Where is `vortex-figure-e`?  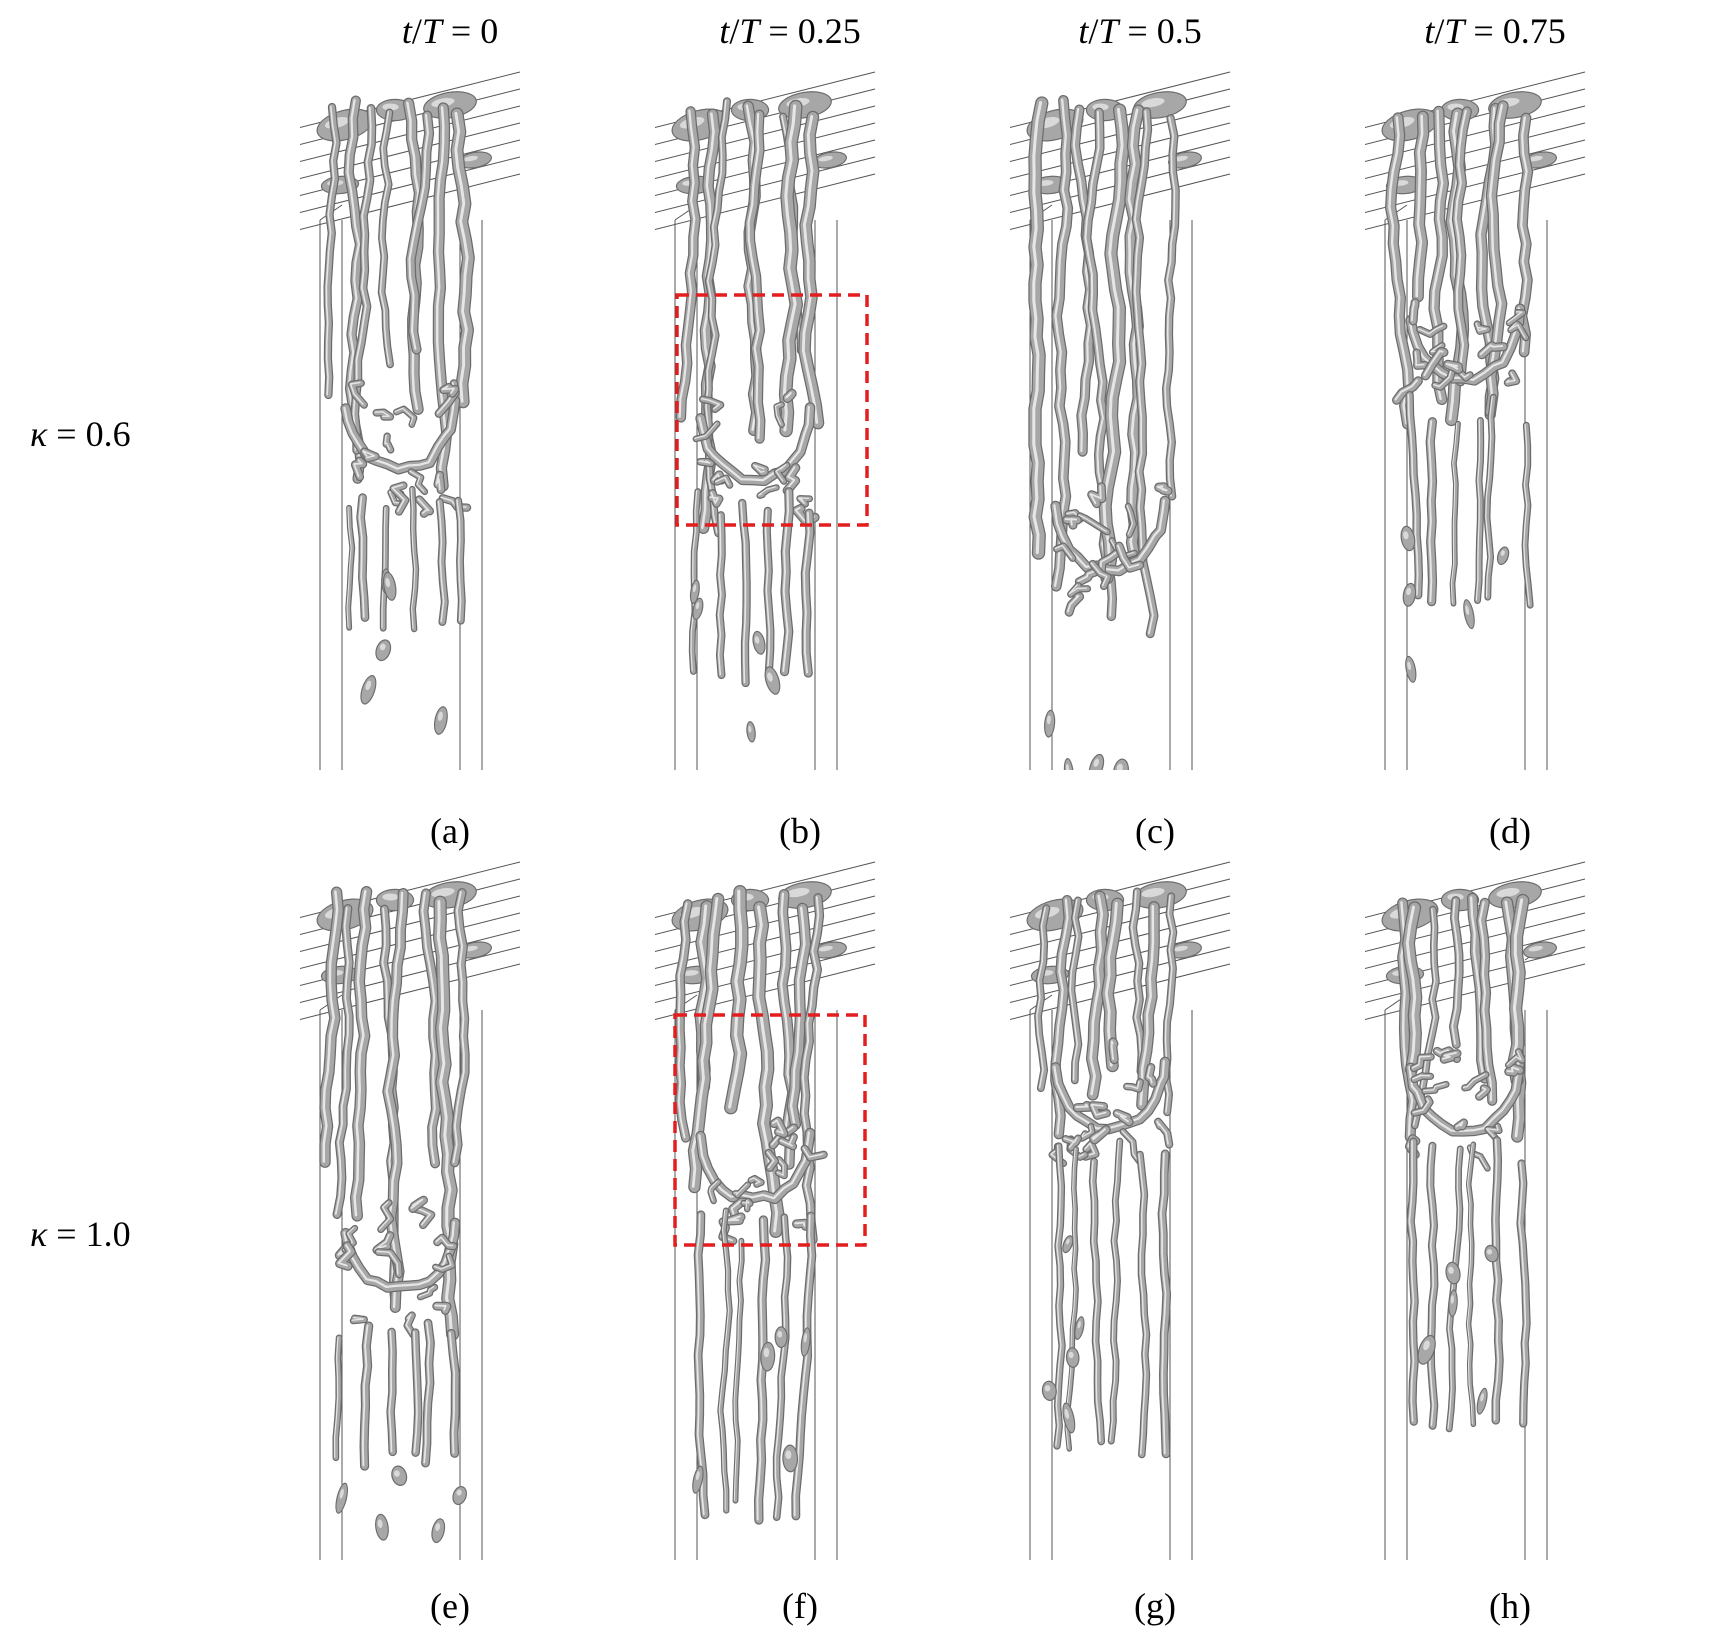
vortex-figure-e is located at coordinates (410, 1210).